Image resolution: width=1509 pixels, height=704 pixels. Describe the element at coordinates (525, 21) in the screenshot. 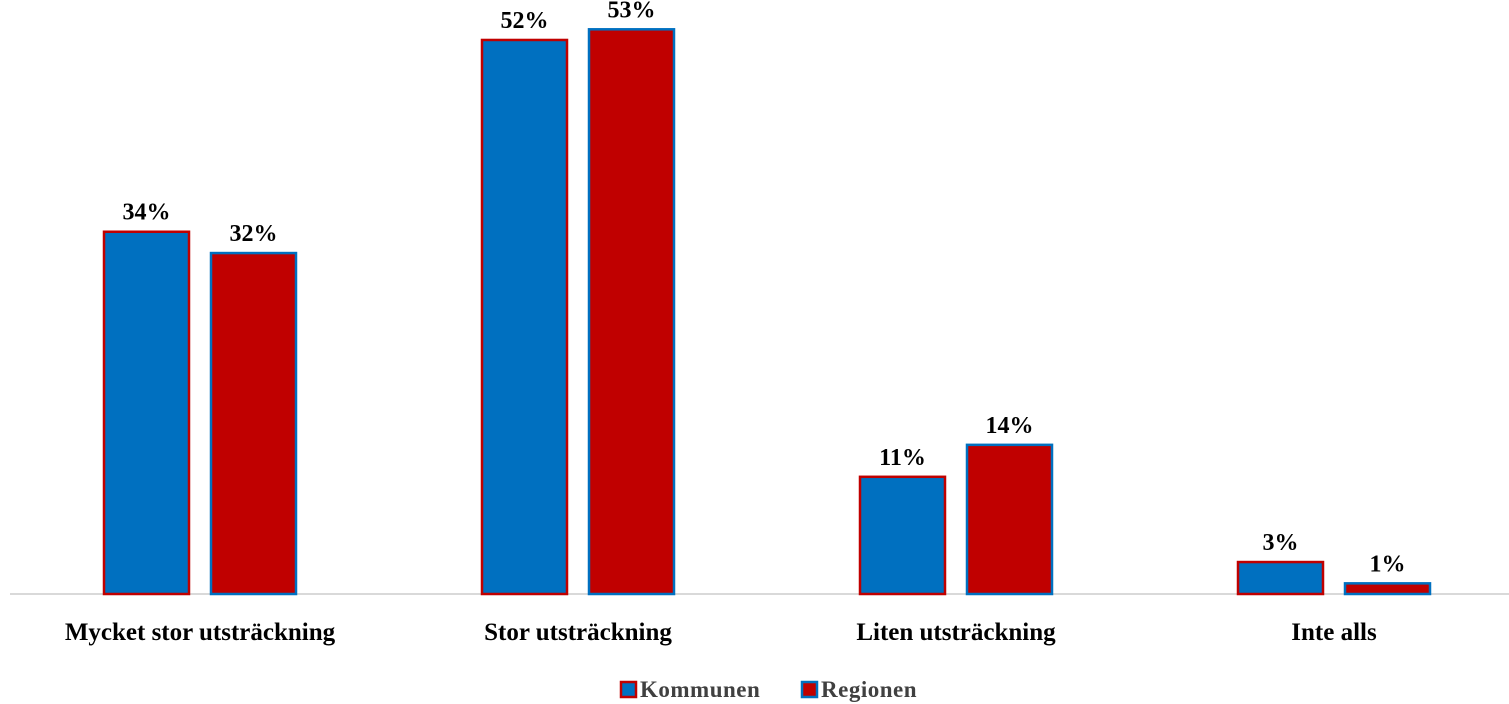

I see `value-label-kommunen-stor-utstr-ckning: 52%` at that location.